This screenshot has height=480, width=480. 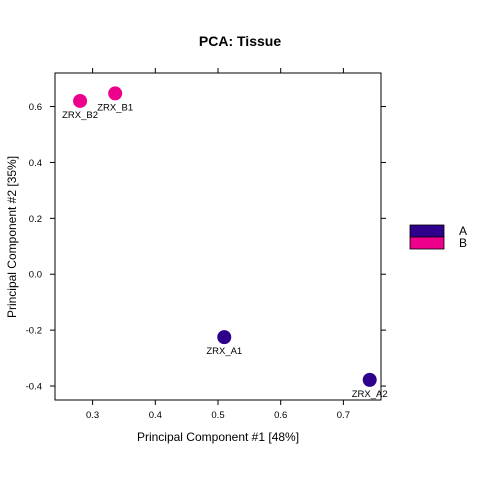 What do you see at coordinates (34, 387) in the screenshot?
I see `y-tick-label: -0.4` at bounding box center [34, 387].